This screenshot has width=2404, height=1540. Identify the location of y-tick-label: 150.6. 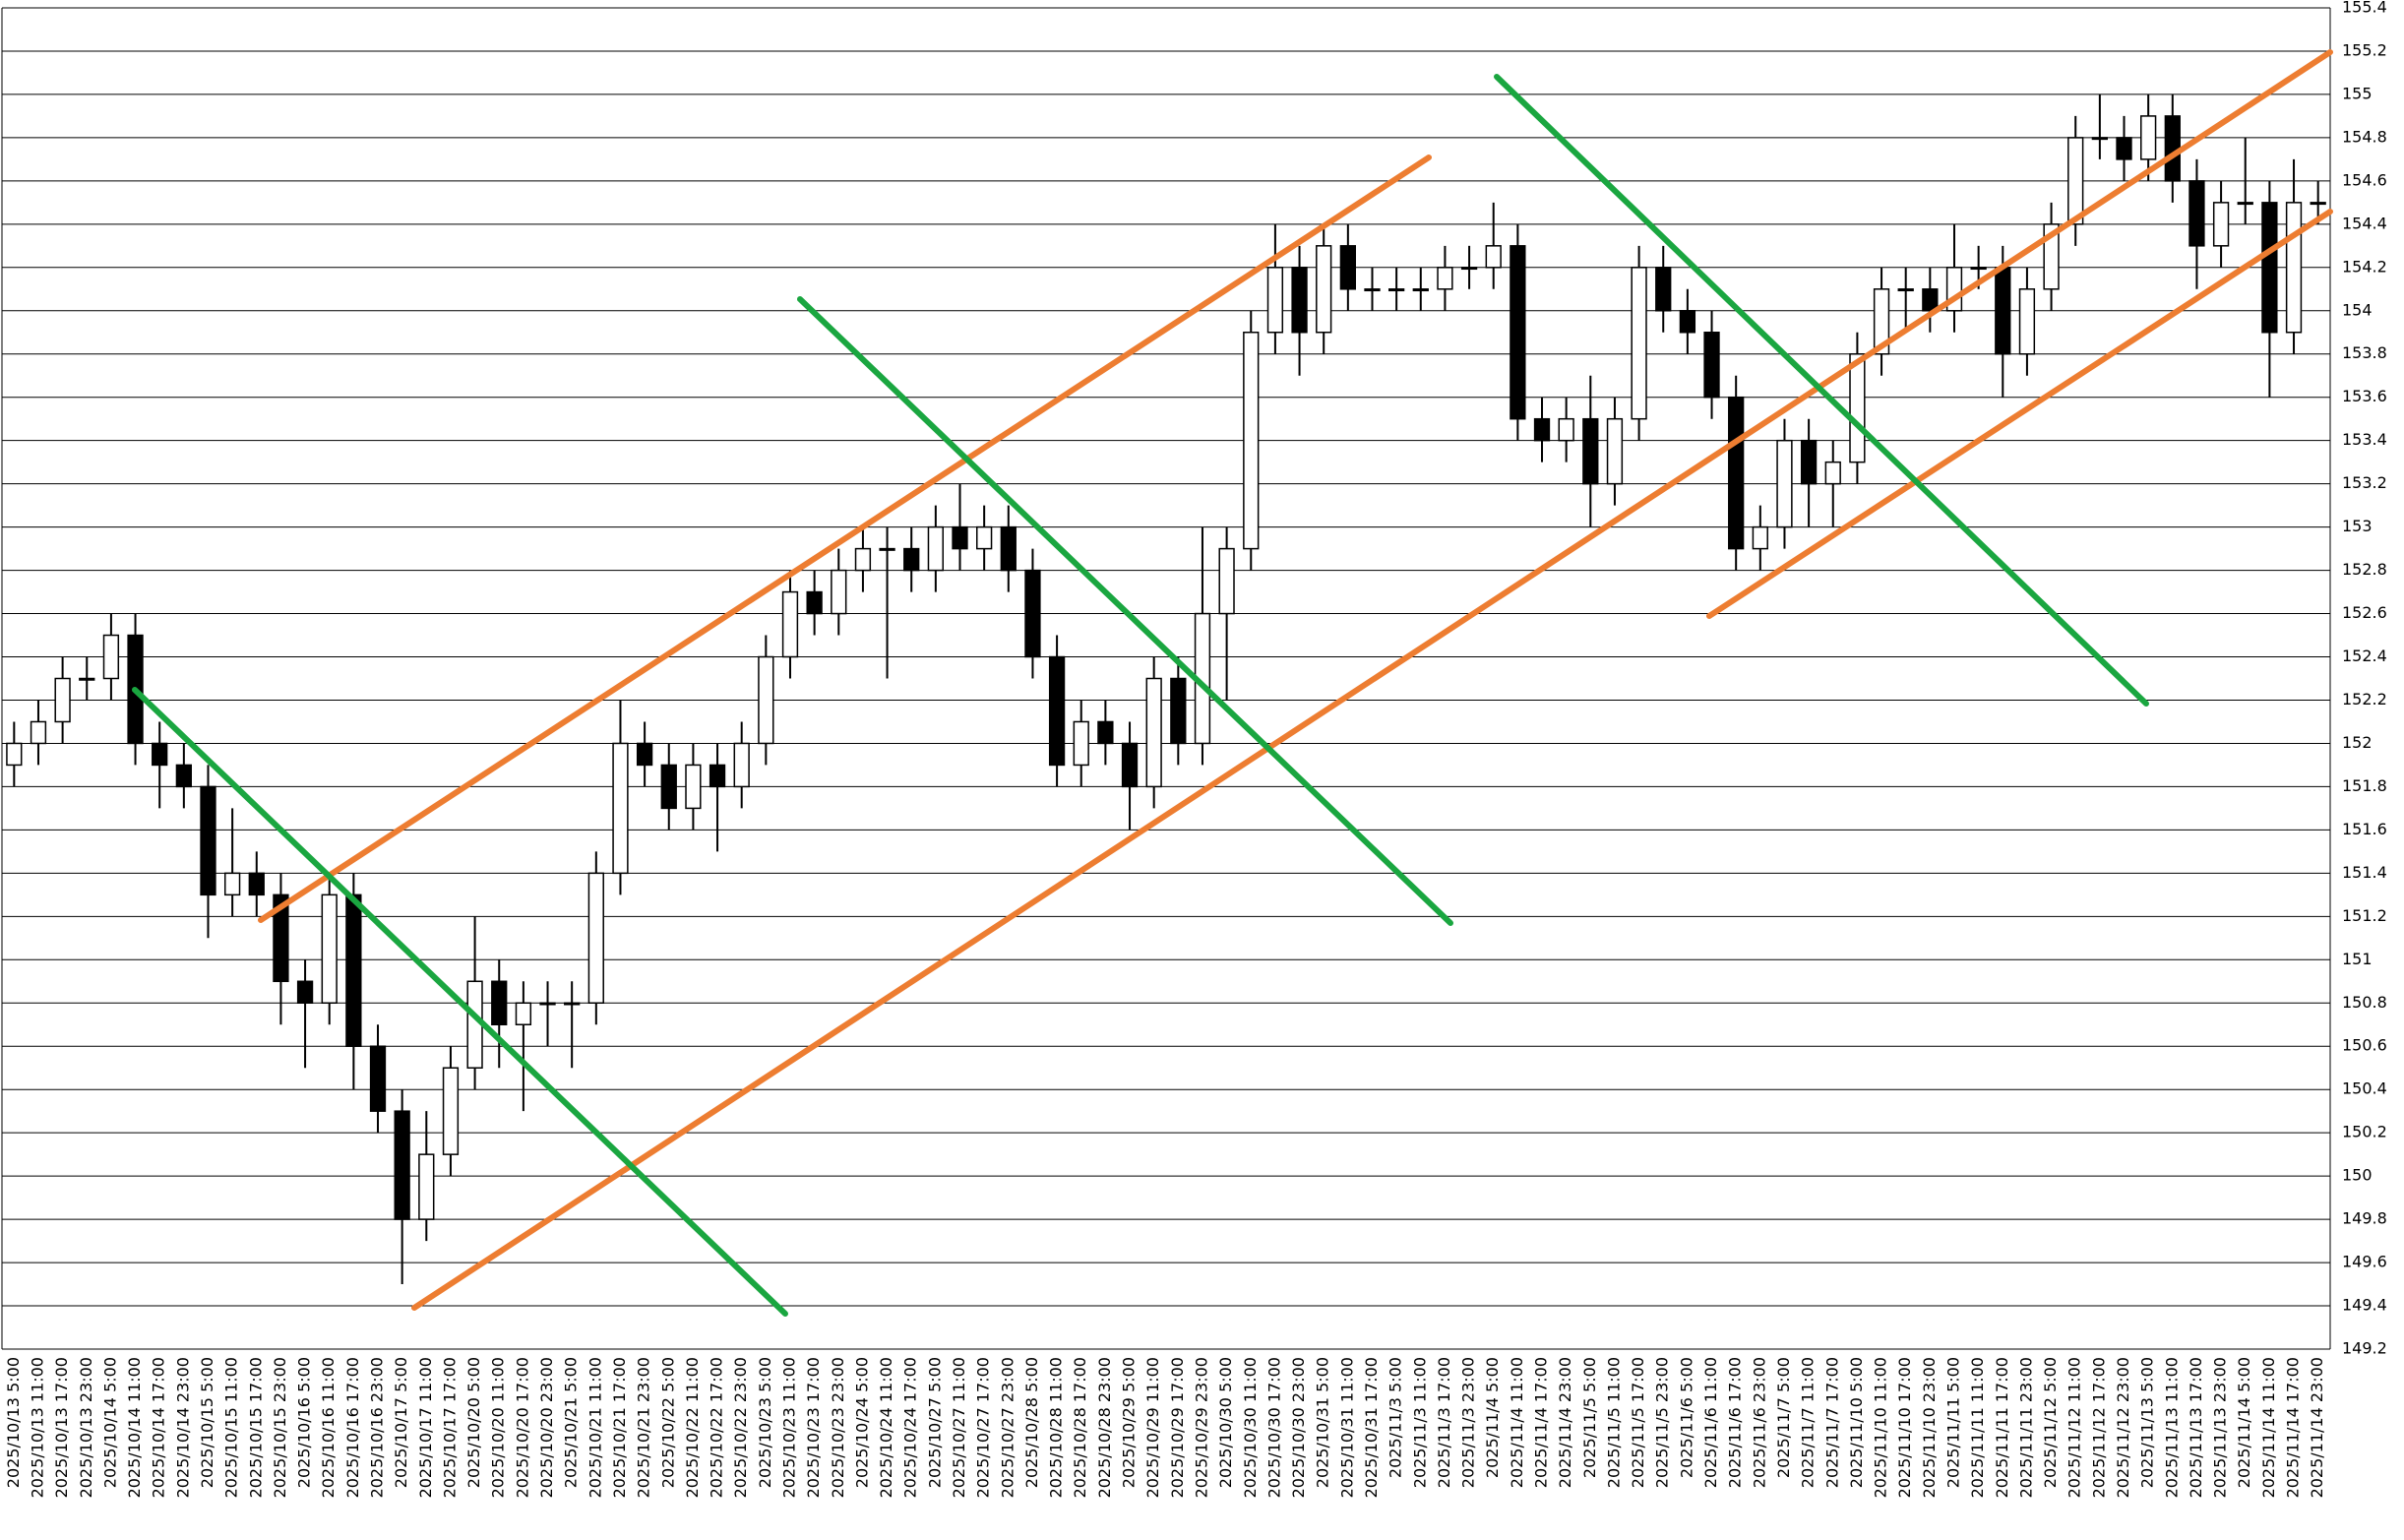
(2364, 1045).